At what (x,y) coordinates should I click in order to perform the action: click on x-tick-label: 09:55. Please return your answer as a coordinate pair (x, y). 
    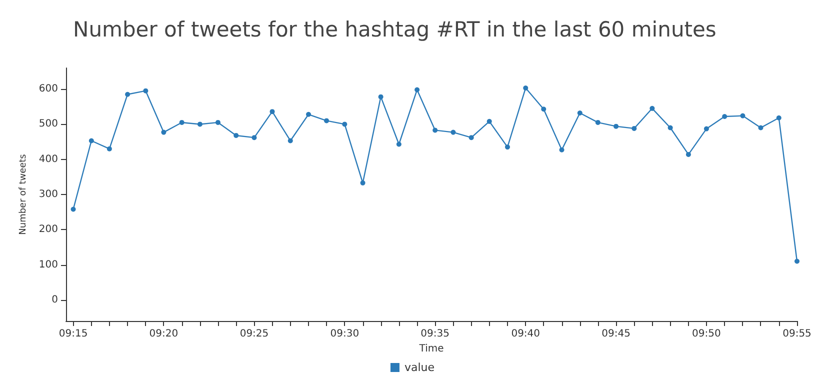
    Looking at the image, I should click on (797, 334).